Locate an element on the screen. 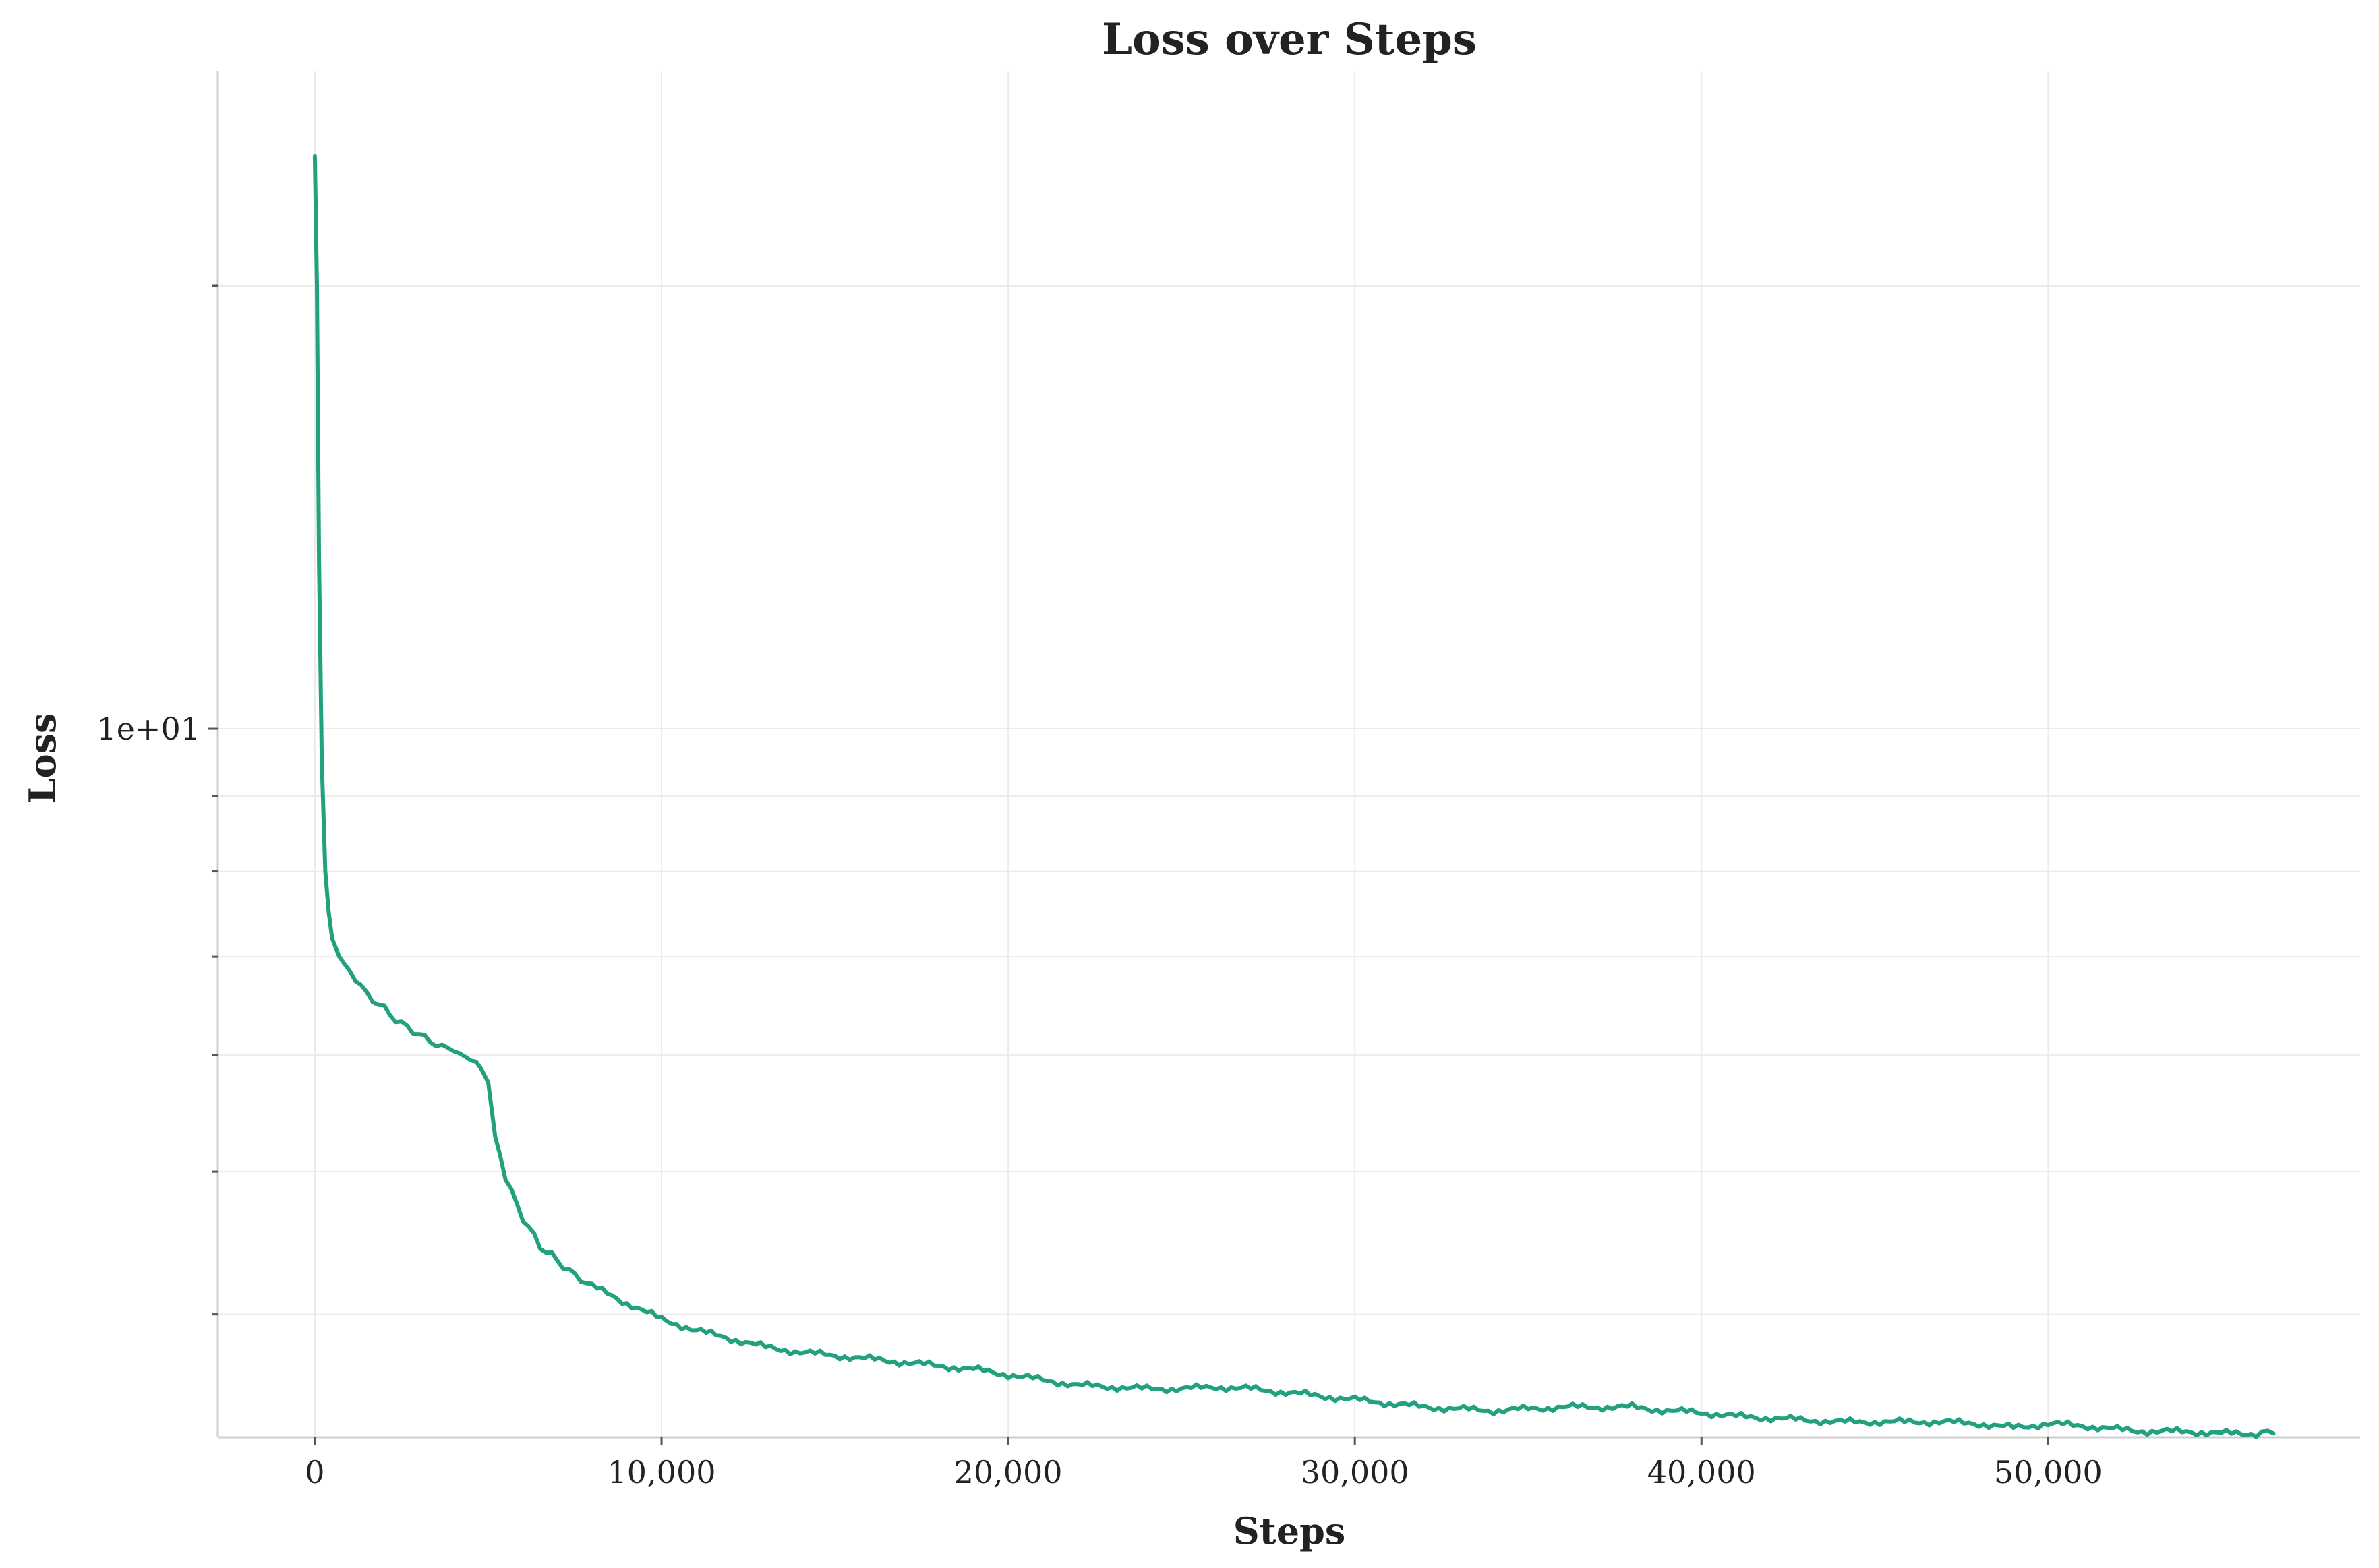 The width and height of the screenshot is (2379, 1568). y-tick-label: 1e+01 is located at coordinates (148, 729).